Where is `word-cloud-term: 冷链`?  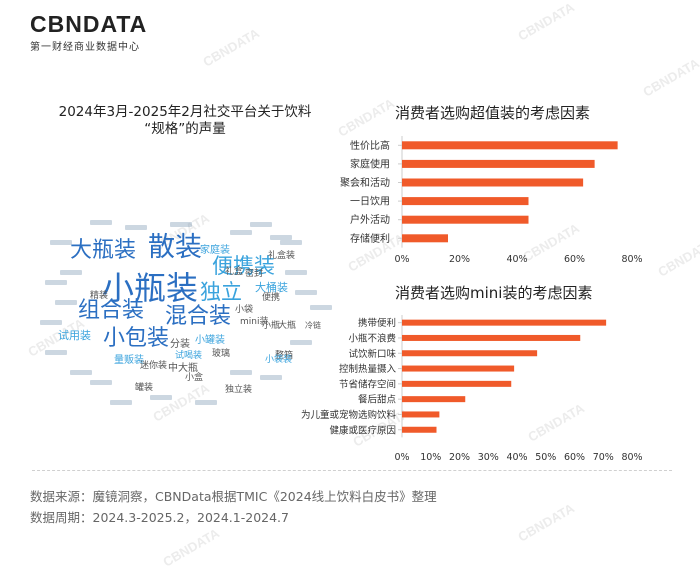 word-cloud-term: 冷链 is located at coordinates (313, 325).